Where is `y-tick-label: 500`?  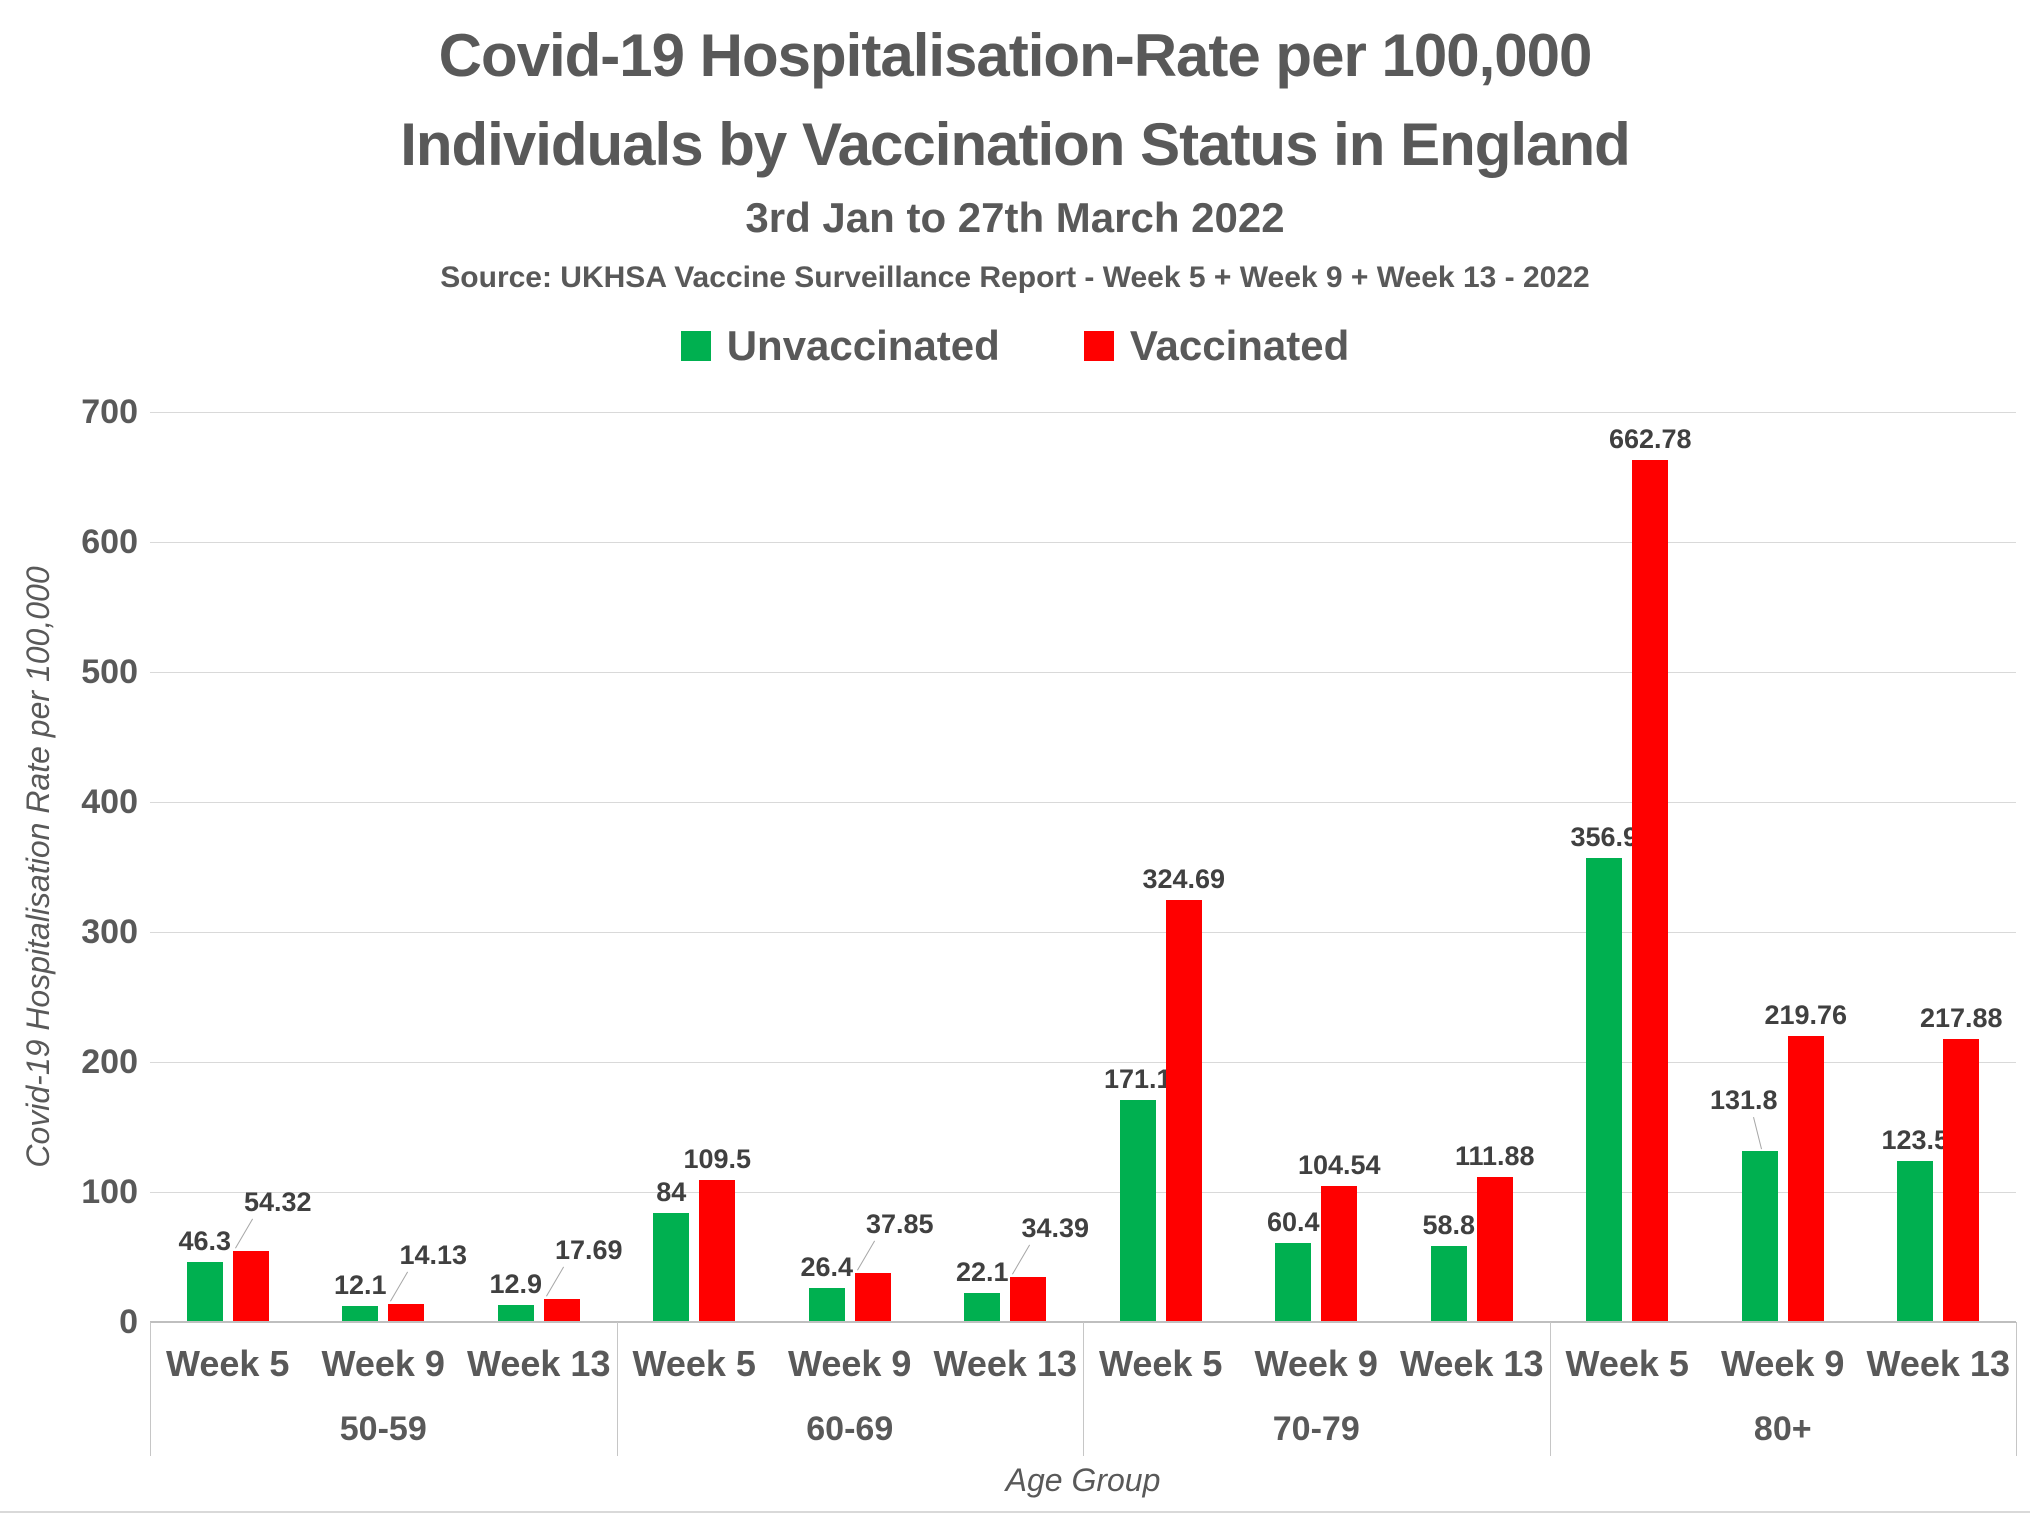
y-tick-label: 500 is located at coordinates (109, 672).